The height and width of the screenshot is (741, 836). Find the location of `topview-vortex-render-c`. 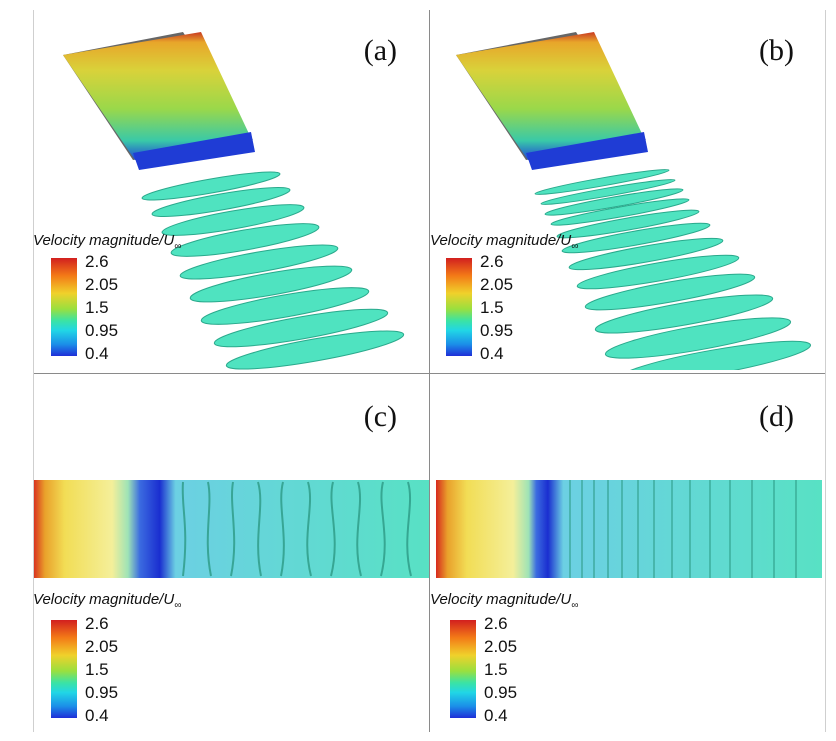

topview-vortex-render-c is located at coordinates (231, 529).